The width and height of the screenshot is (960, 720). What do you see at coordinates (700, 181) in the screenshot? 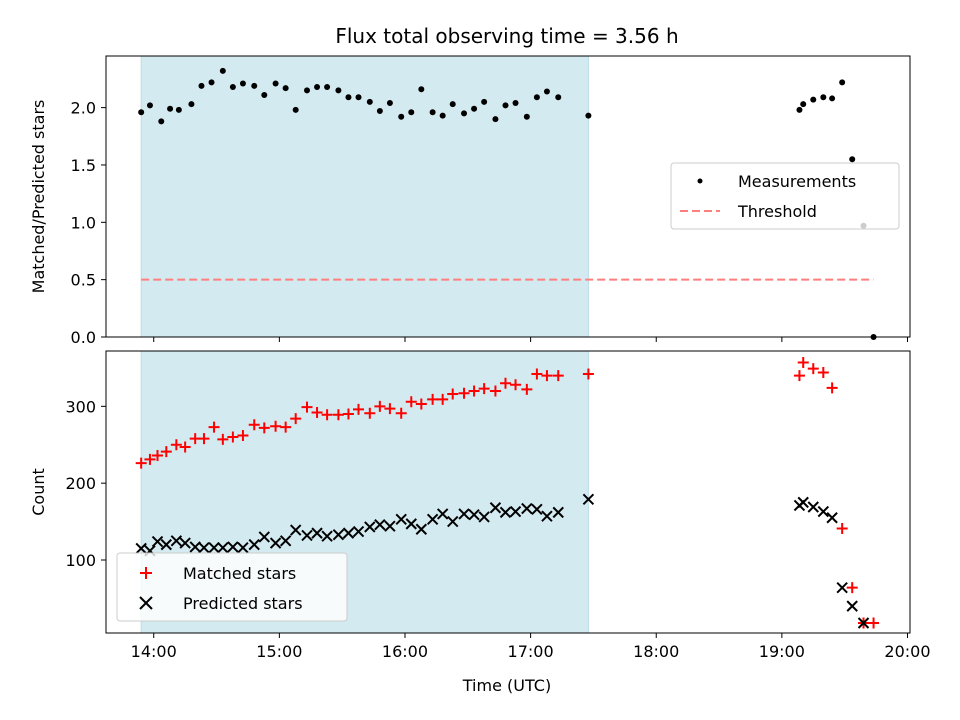
I see `legend-measurement-marker` at bounding box center [700, 181].